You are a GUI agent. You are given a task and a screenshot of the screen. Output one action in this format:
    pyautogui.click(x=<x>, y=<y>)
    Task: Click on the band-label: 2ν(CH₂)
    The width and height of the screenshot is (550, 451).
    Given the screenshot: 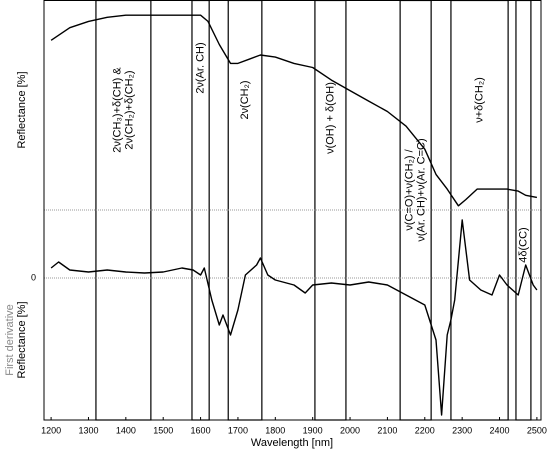 What is the action you would take?
    pyautogui.click(x=245, y=99)
    